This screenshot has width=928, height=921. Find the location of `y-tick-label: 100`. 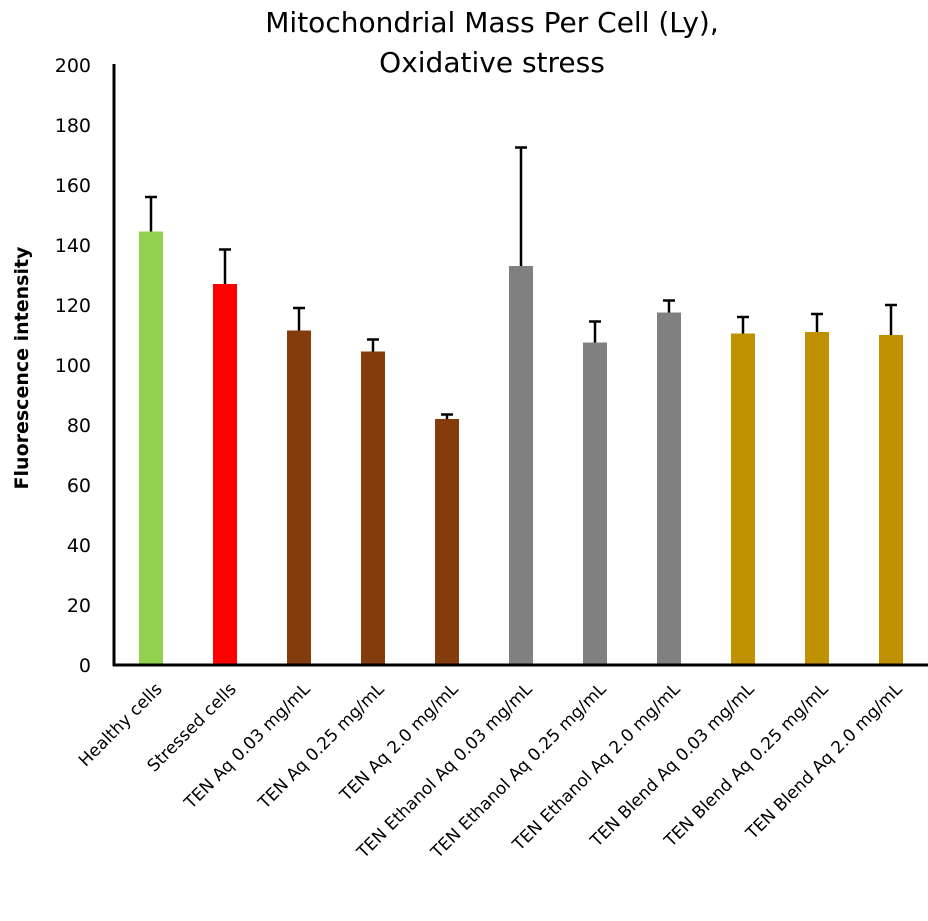

y-tick-label: 100 is located at coordinates (73, 366).